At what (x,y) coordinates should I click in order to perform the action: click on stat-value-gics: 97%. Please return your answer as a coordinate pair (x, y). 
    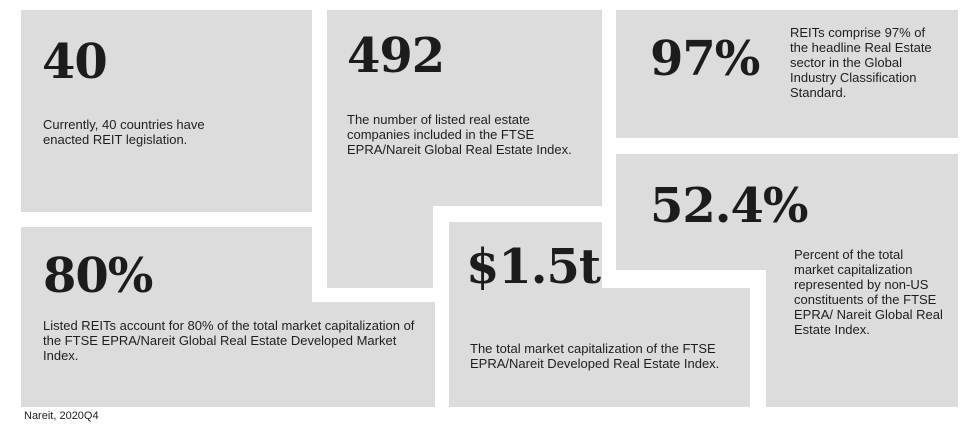
    Looking at the image, I should click on (705, 59).